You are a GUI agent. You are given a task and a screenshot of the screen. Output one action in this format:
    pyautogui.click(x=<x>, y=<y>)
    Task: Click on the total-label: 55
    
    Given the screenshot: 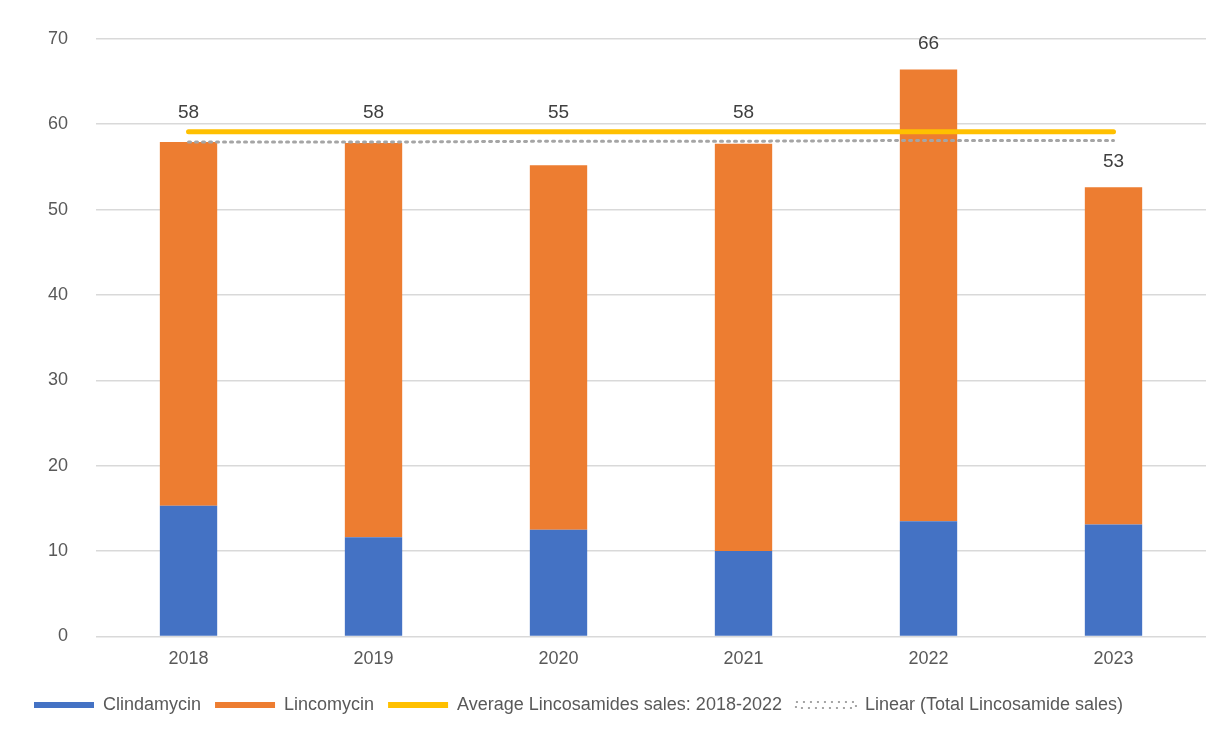 What is the action you would take?
    pyautogui.click(x=558, y=111)
    